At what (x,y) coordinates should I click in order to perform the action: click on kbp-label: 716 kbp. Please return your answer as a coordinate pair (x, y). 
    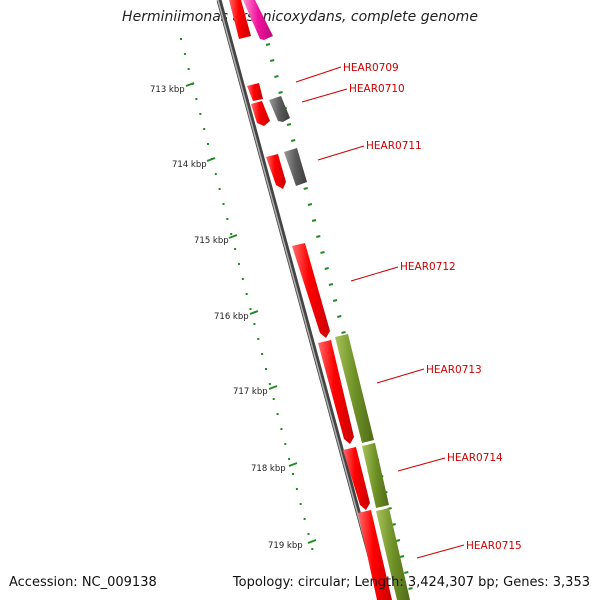
    Looking at the image, I should click on (231, 317).